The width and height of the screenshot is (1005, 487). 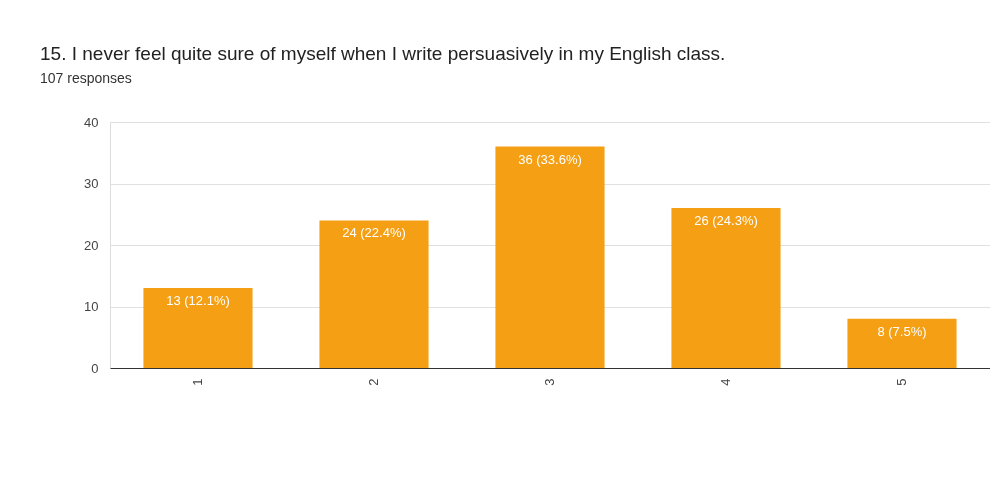 What do you see at coordinates (550, 159) in the screenshot?
I see `data-label: 36 (33.6%)` at bounding box center [550, 159].